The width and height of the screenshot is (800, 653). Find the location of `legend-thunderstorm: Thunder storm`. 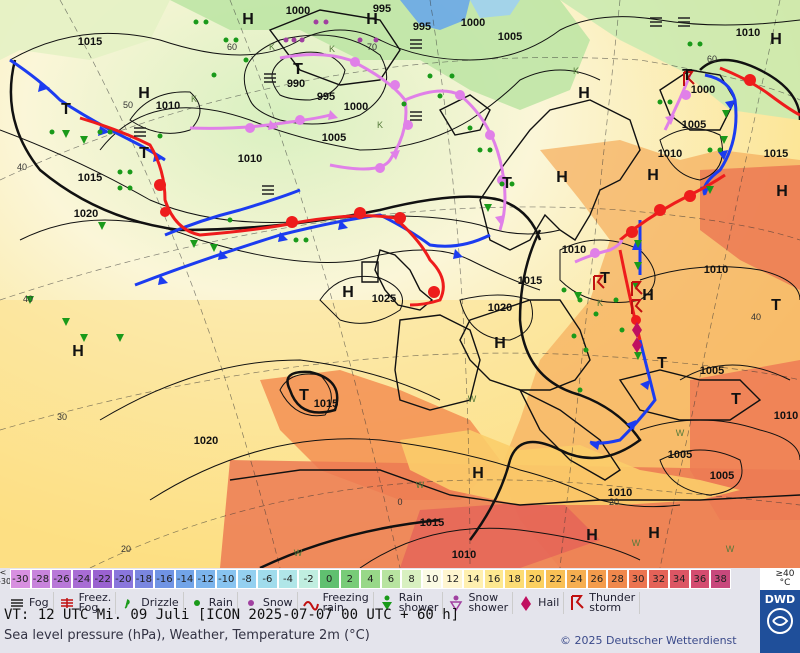

legend-thunderstorm: Thunder storm is located at coordinates (602, 602).